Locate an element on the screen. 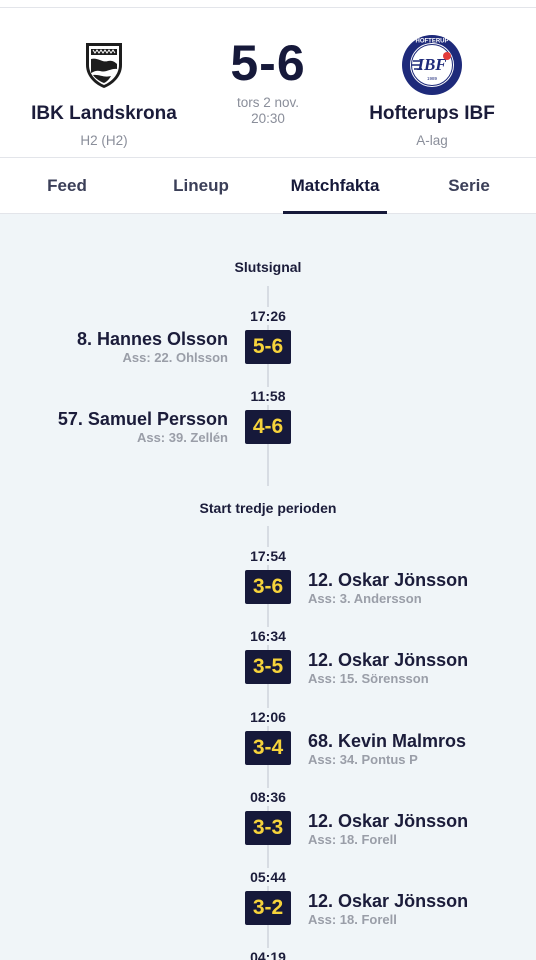  goal-assist: Ass: 15. Sörensson is located at coordinates (368, 678).